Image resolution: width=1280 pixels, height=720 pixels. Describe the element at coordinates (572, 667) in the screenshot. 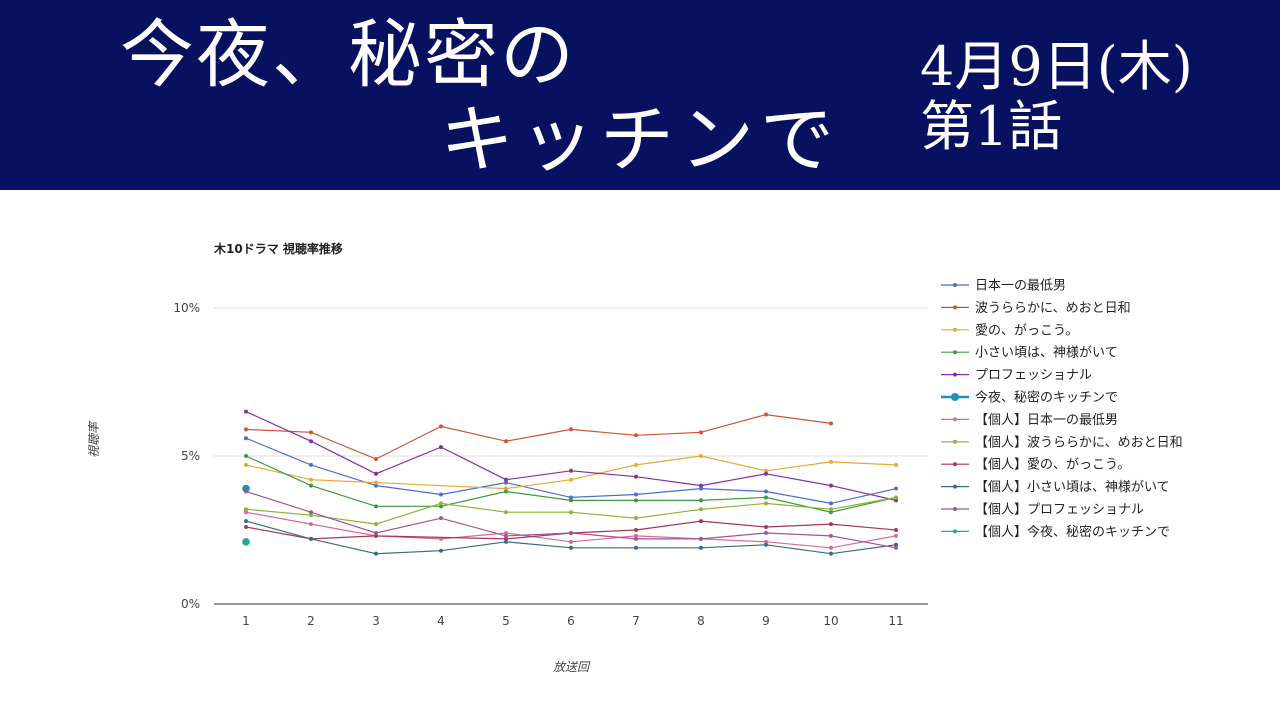

I see `x-axis-label: 放送回` at that location.